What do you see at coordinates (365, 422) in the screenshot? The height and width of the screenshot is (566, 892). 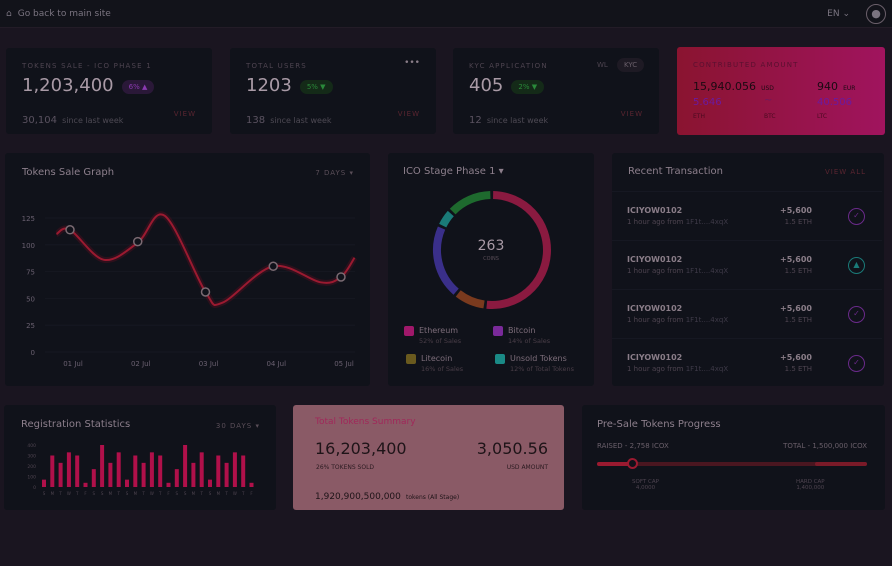 I see `card-title: Total Tokens Summary` at bounding box center [365, 422].